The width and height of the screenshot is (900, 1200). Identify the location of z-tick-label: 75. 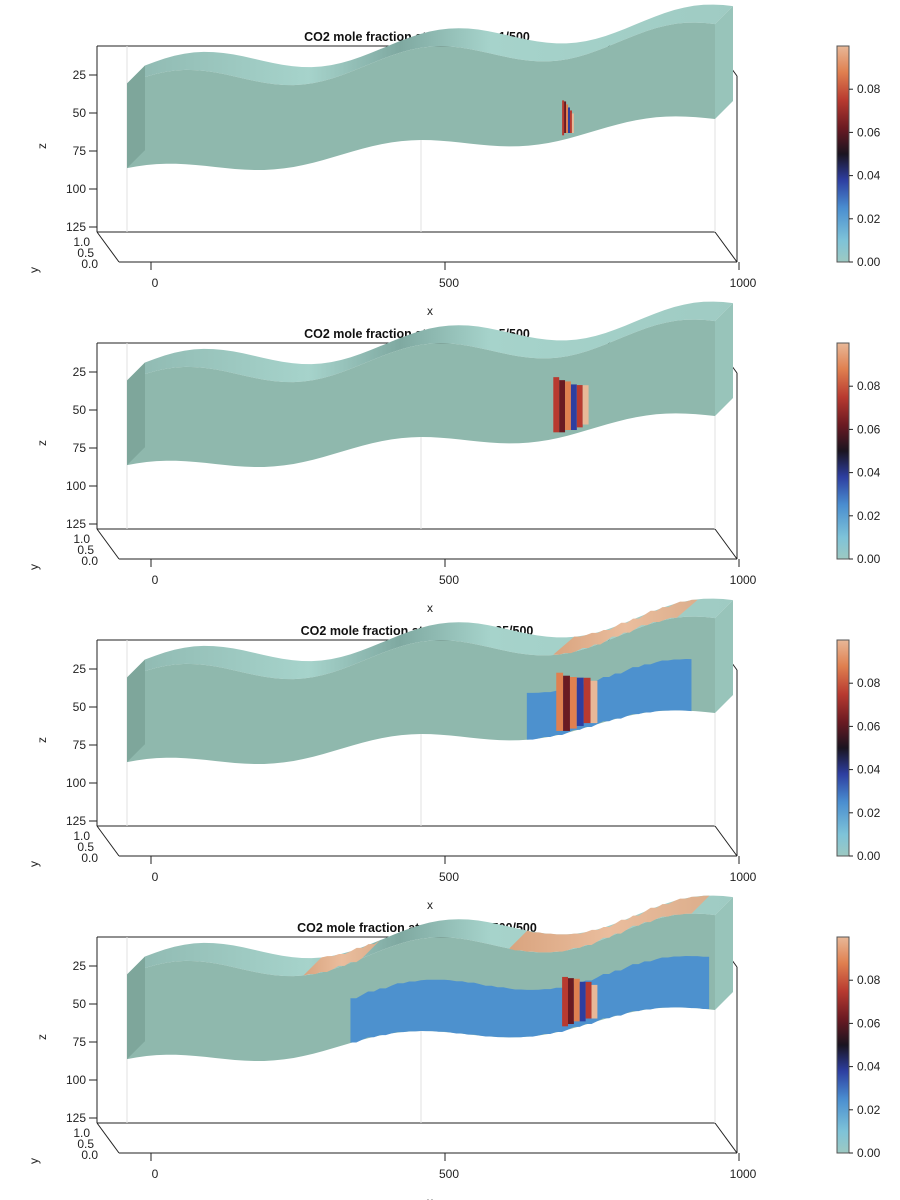
(80, 448).